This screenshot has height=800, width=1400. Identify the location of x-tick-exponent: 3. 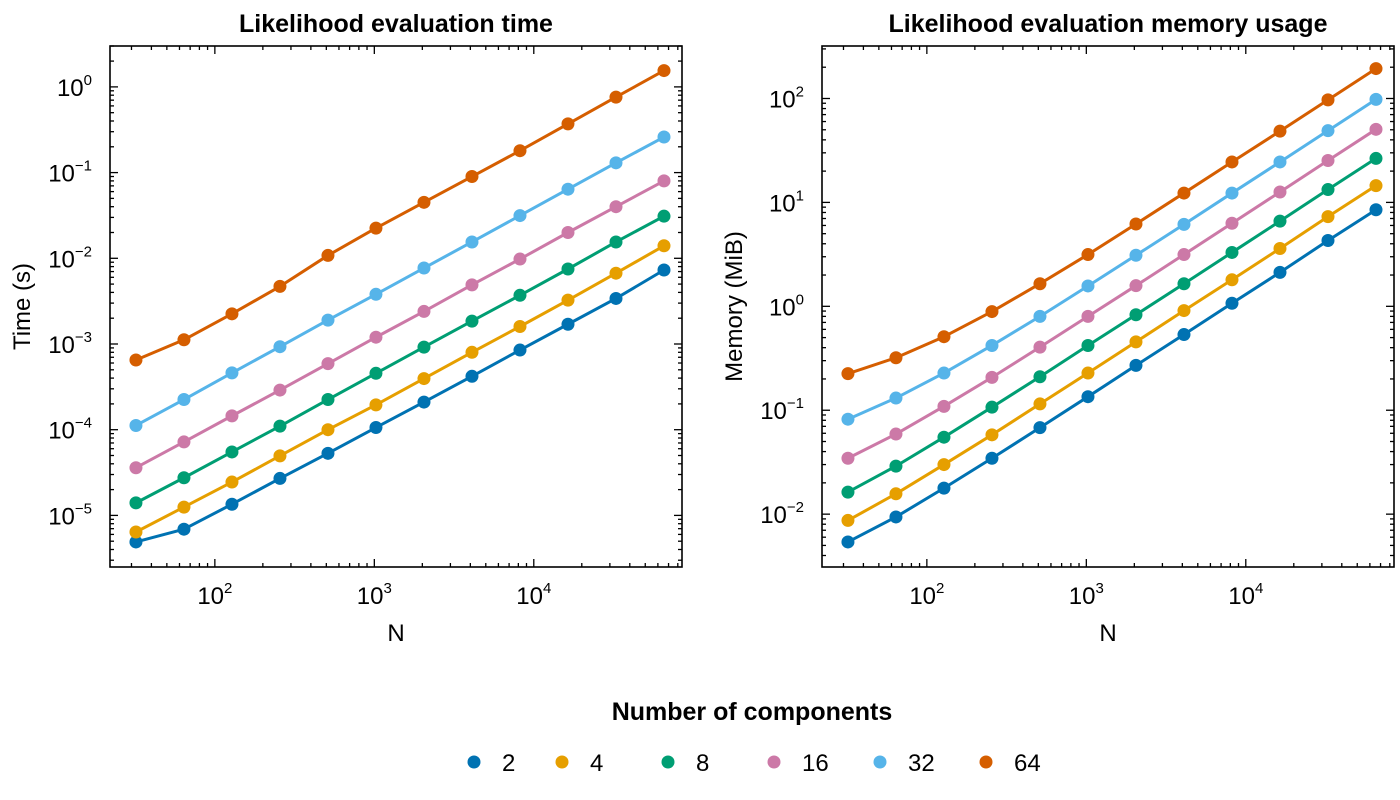
(1100, 588).